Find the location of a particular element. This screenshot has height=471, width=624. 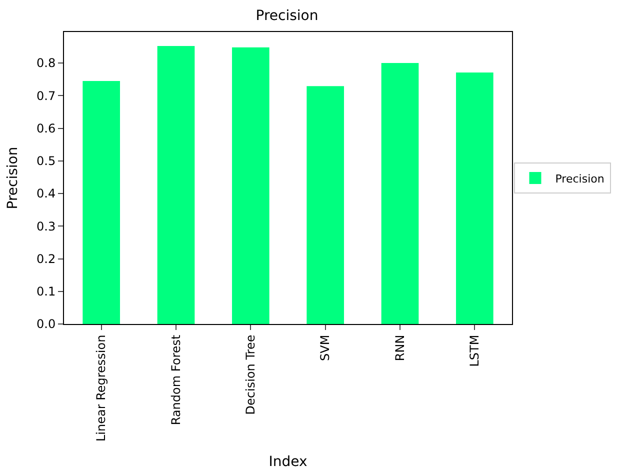

x-tick-label: Linear Regression is located at coordinates (101, 388).